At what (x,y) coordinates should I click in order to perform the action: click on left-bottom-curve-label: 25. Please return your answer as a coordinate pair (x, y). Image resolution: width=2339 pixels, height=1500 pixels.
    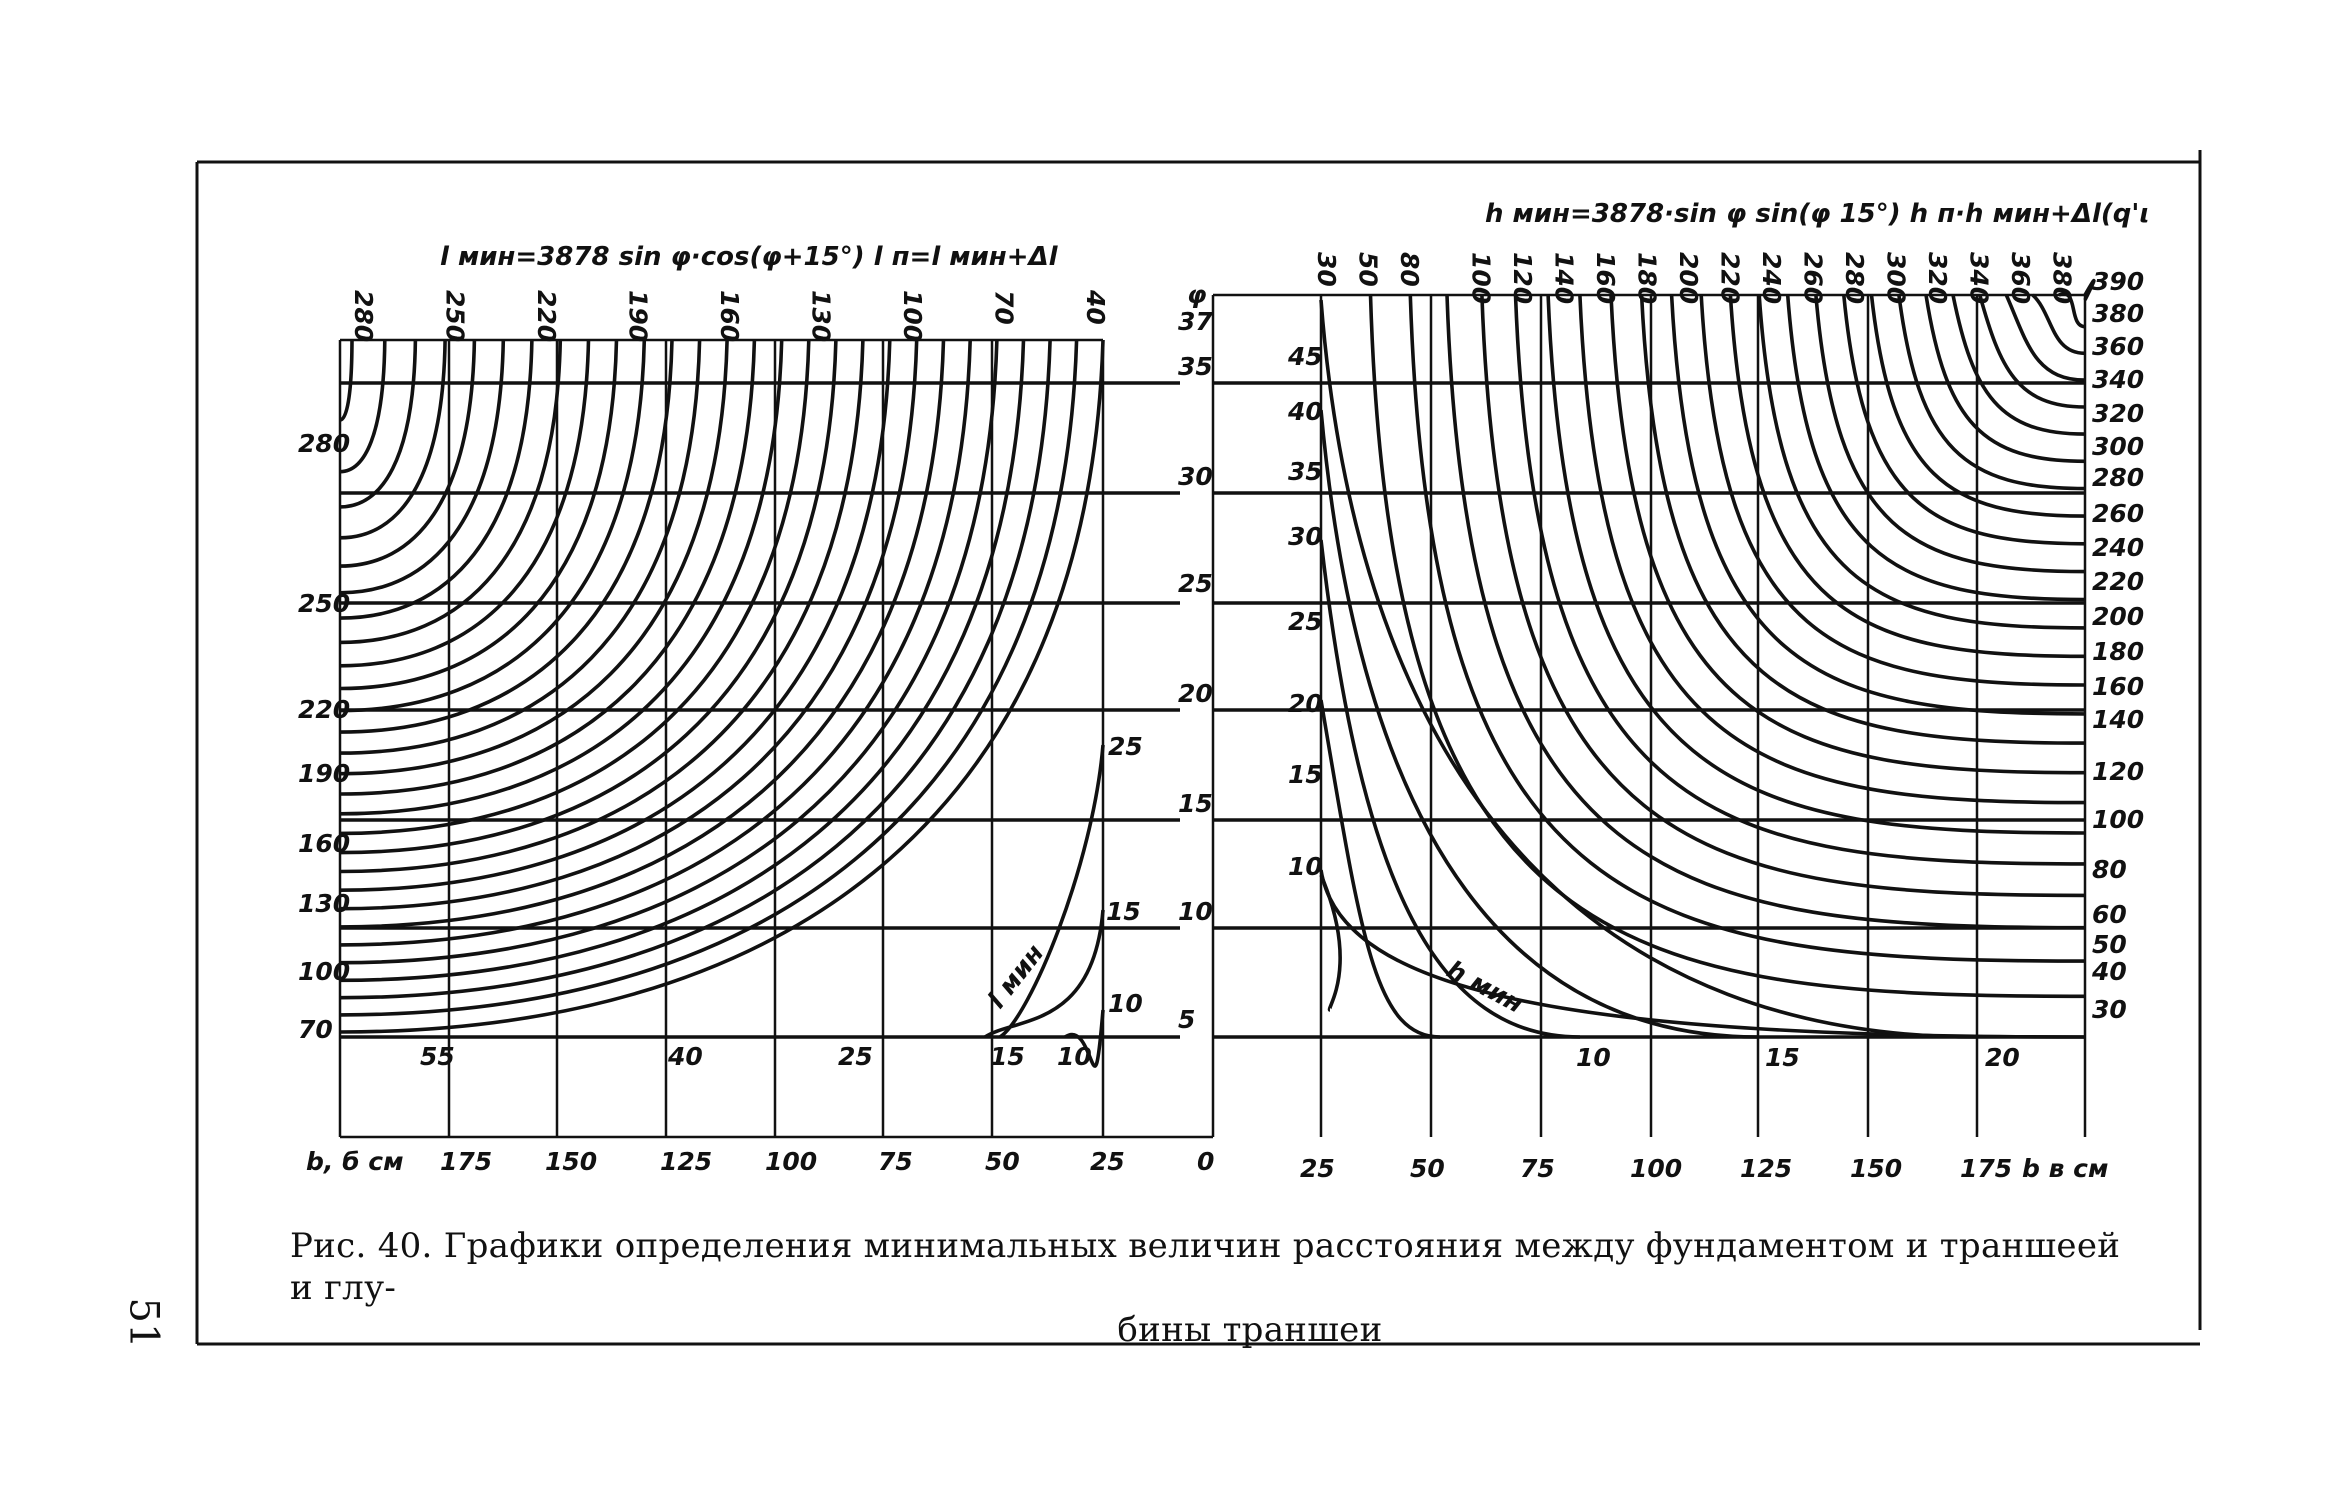
    Looking at the image, I should click on (855, 1056).